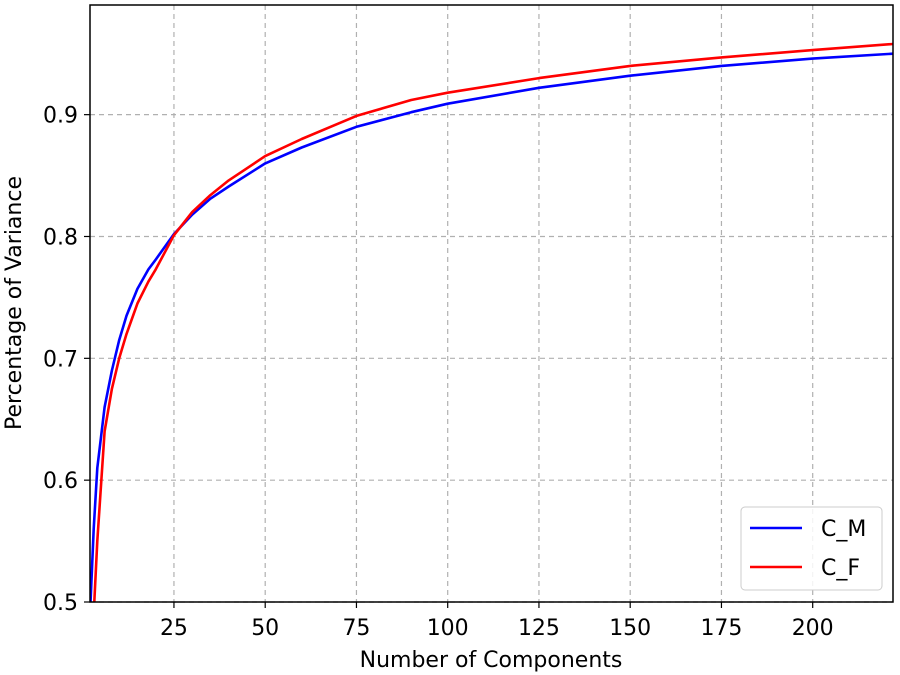 This screenshot has height=675, width=900. What do you see at coordinates (60, 237) in the screenshot?
I see `y-tick-label: 0.8` at bounding box center [60, 237].